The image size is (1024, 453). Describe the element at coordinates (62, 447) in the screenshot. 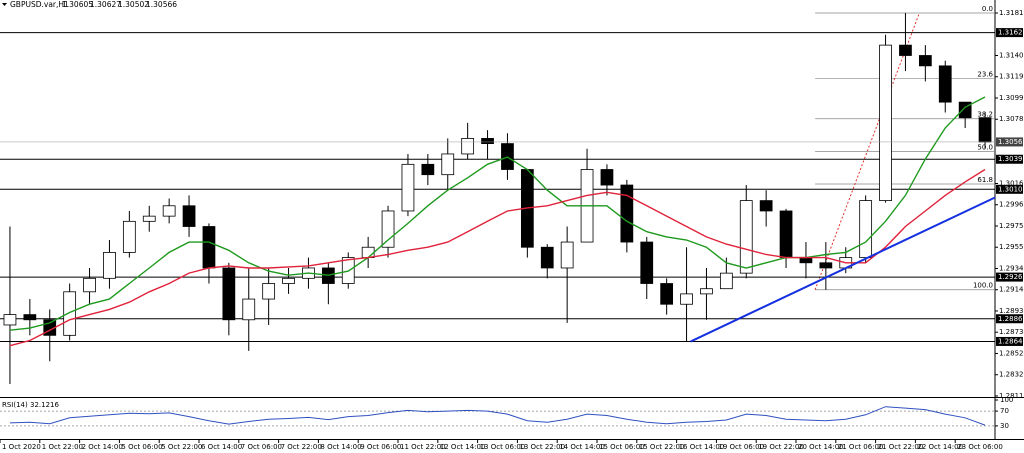

I see `x-tick-label: 1 Oct 22:00` at that location.